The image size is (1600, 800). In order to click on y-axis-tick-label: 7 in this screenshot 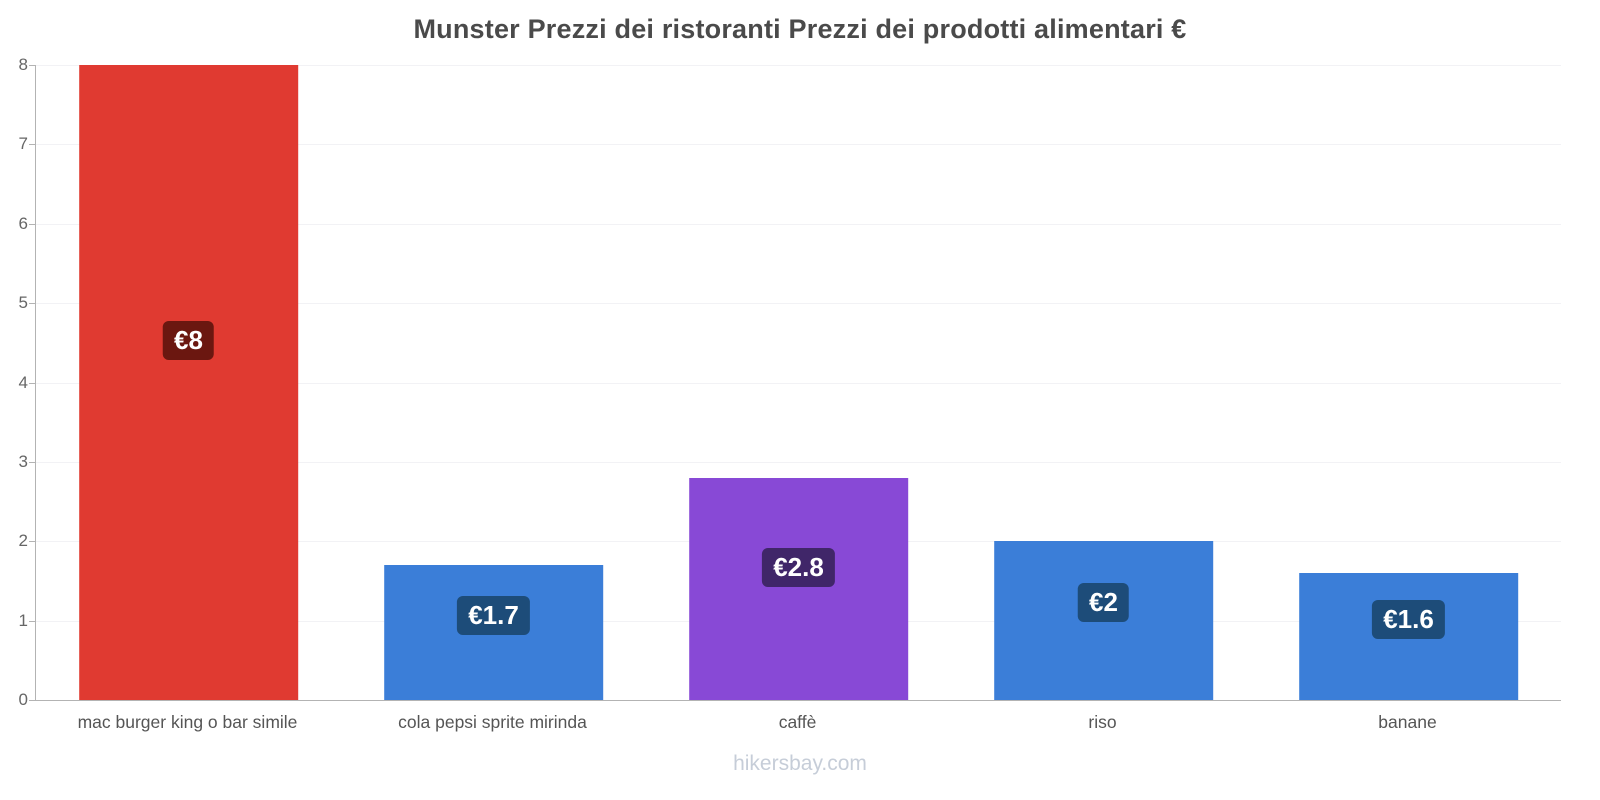, I will do `click(23, 144)`.